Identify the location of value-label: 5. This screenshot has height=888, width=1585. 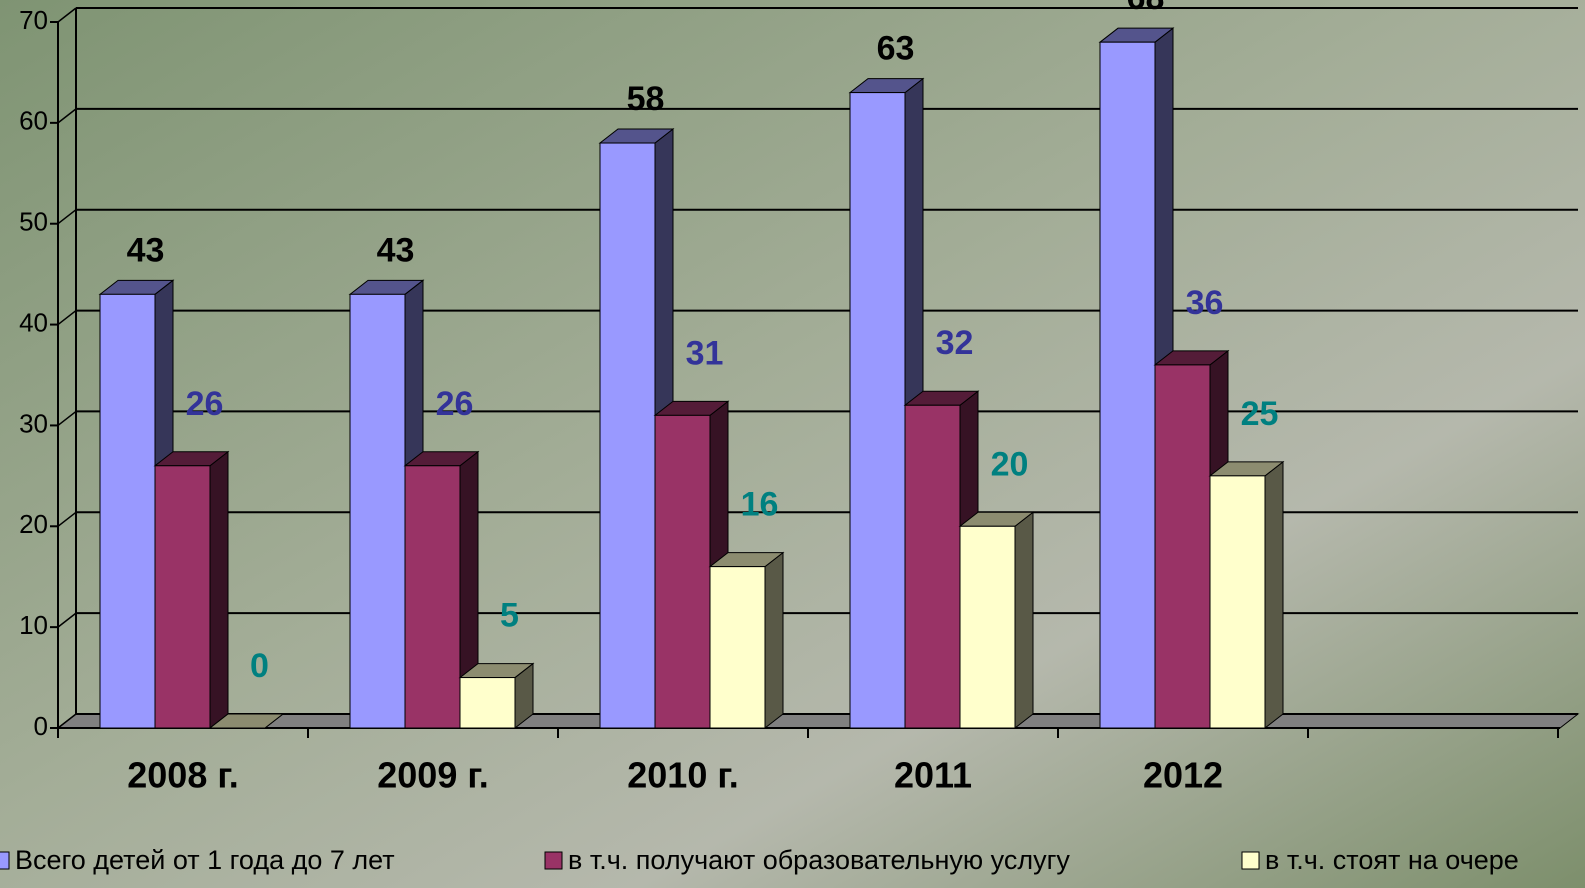
(509, 616).